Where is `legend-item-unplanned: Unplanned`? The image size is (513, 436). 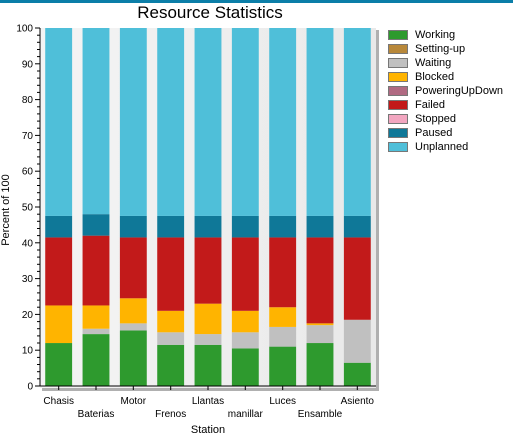 legend-item-unplanned: Unplanned is located at coordinates (445, 147).